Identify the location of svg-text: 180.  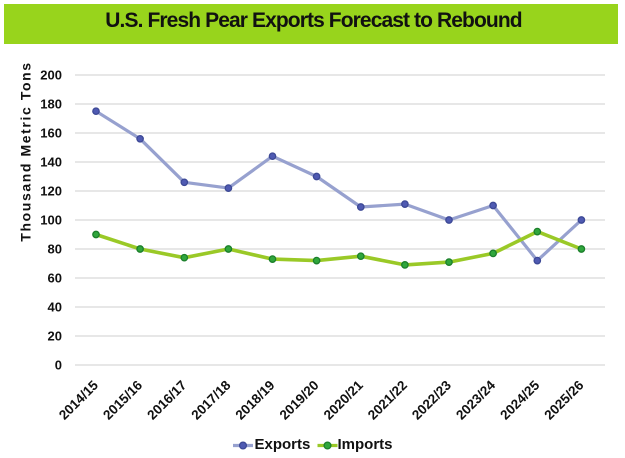
(51, 104).